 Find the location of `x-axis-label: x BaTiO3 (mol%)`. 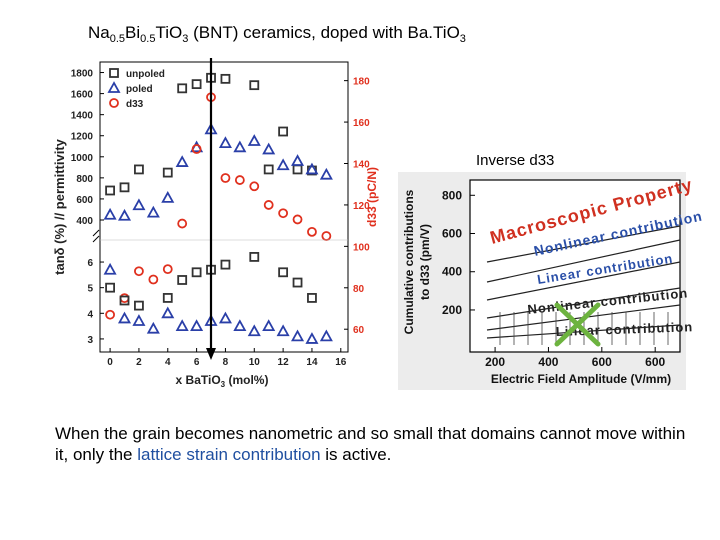

x-axis-label: x BaTiO3 (mol%) is located at coordinates (222, 381).